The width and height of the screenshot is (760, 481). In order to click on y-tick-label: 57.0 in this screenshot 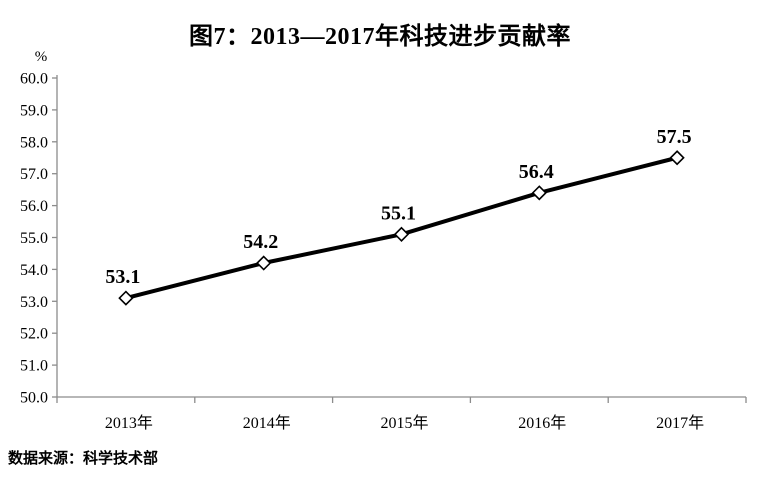, I will do `click(34, 174)`.